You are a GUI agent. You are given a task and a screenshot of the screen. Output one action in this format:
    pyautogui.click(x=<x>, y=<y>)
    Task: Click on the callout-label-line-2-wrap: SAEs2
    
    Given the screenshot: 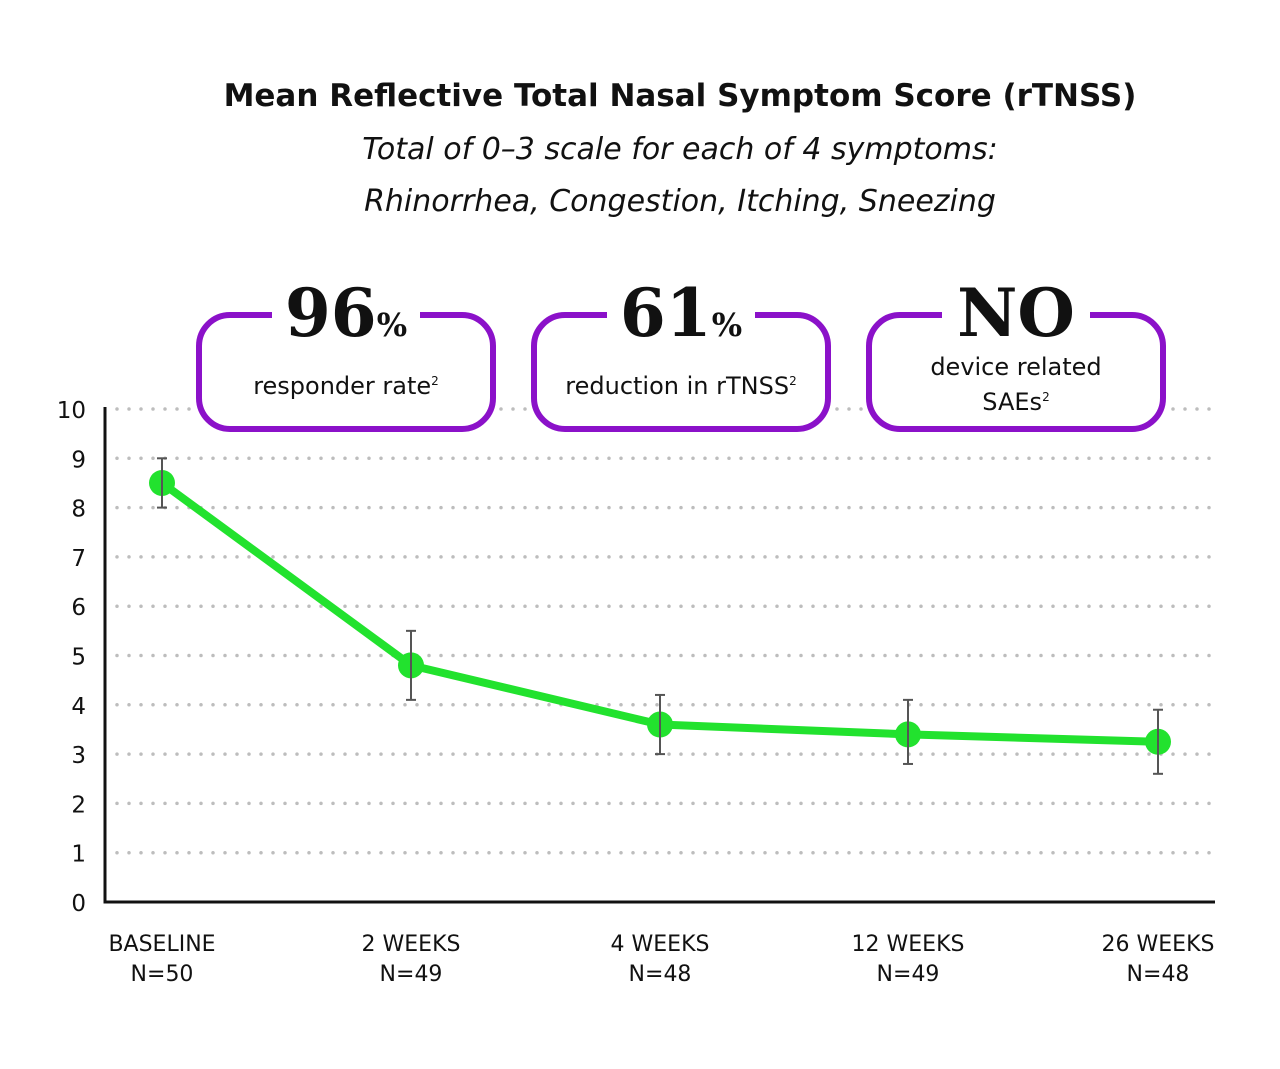 What is the action you would take?
    pyautogui.click(x=1016, y=399)
    